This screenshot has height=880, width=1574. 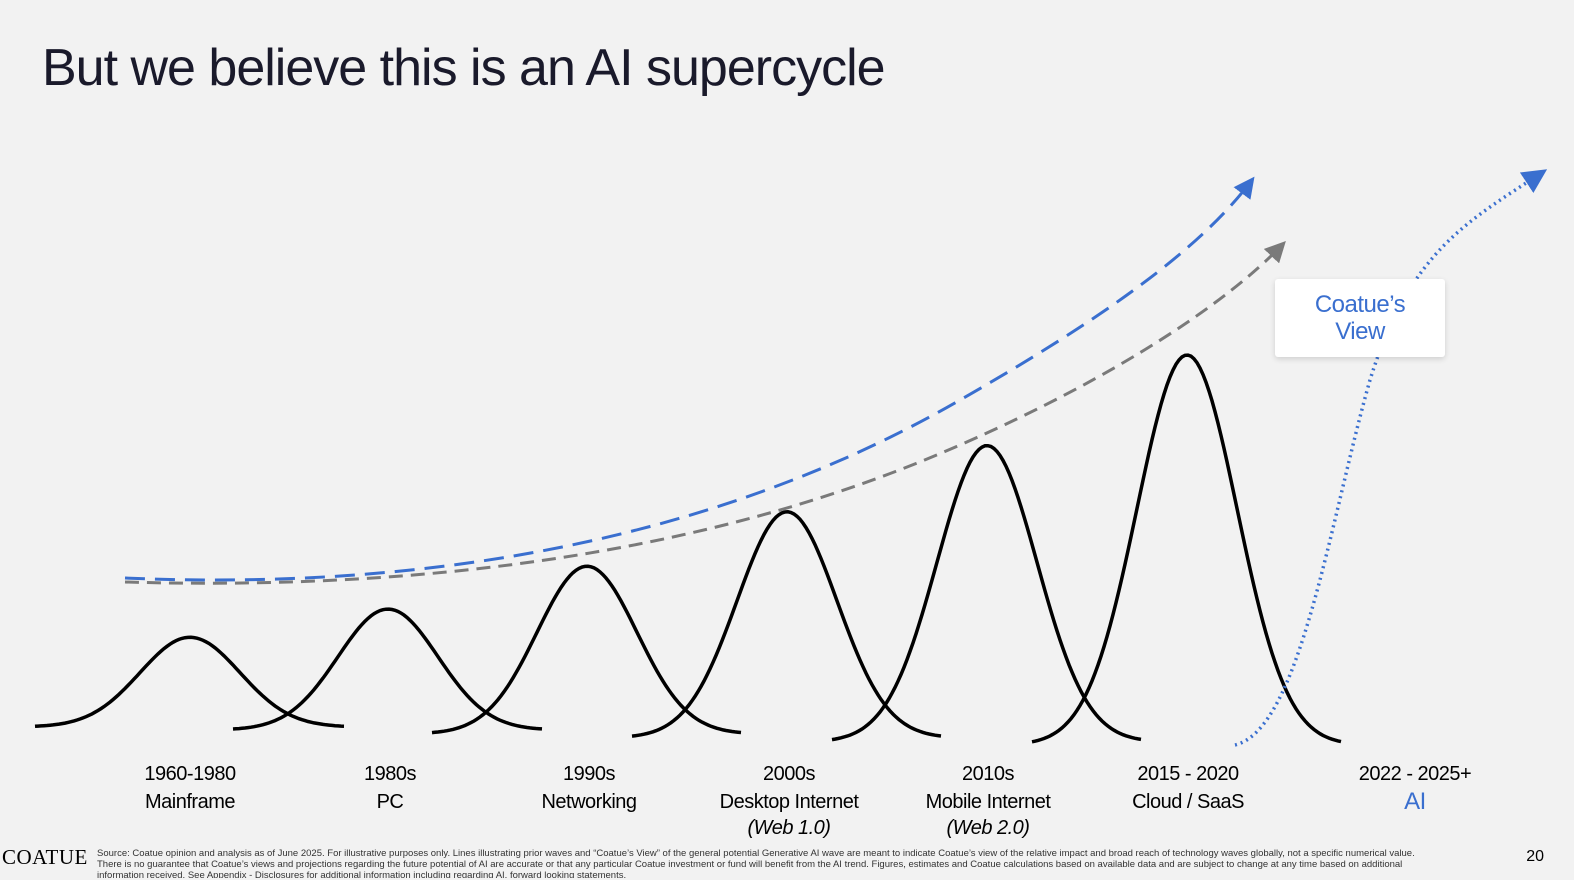 What do you see at coordinates (988, 774) in the screenshot?
I see `era-period: 2010s` at bounding box center [988, 774].